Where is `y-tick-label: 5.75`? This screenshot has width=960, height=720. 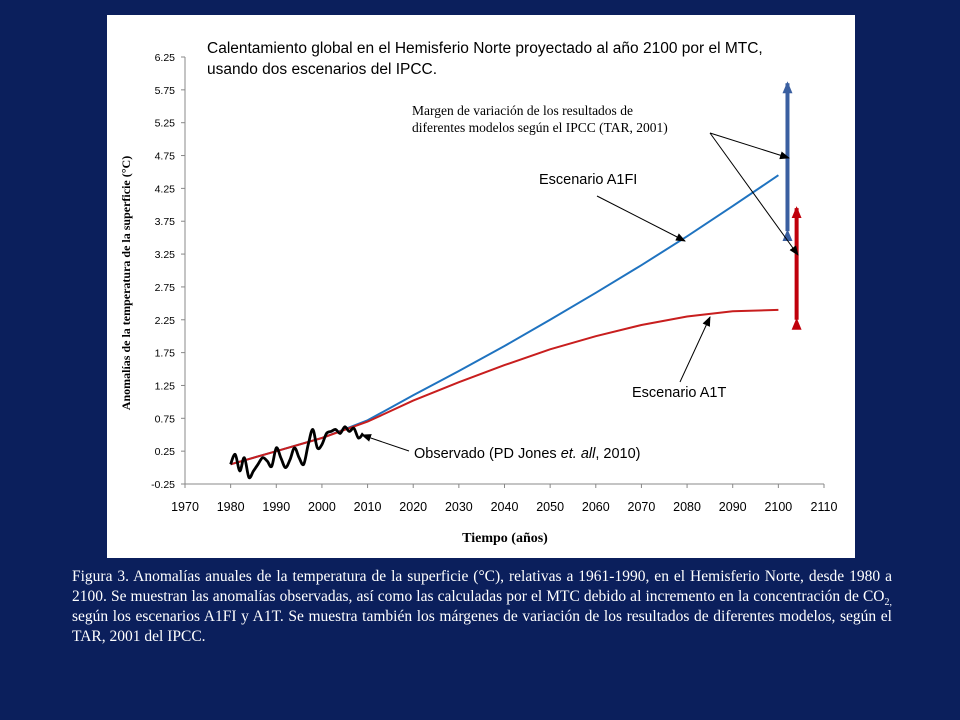 y-tick-label: 5.75 is located at coordinates (165, 91).